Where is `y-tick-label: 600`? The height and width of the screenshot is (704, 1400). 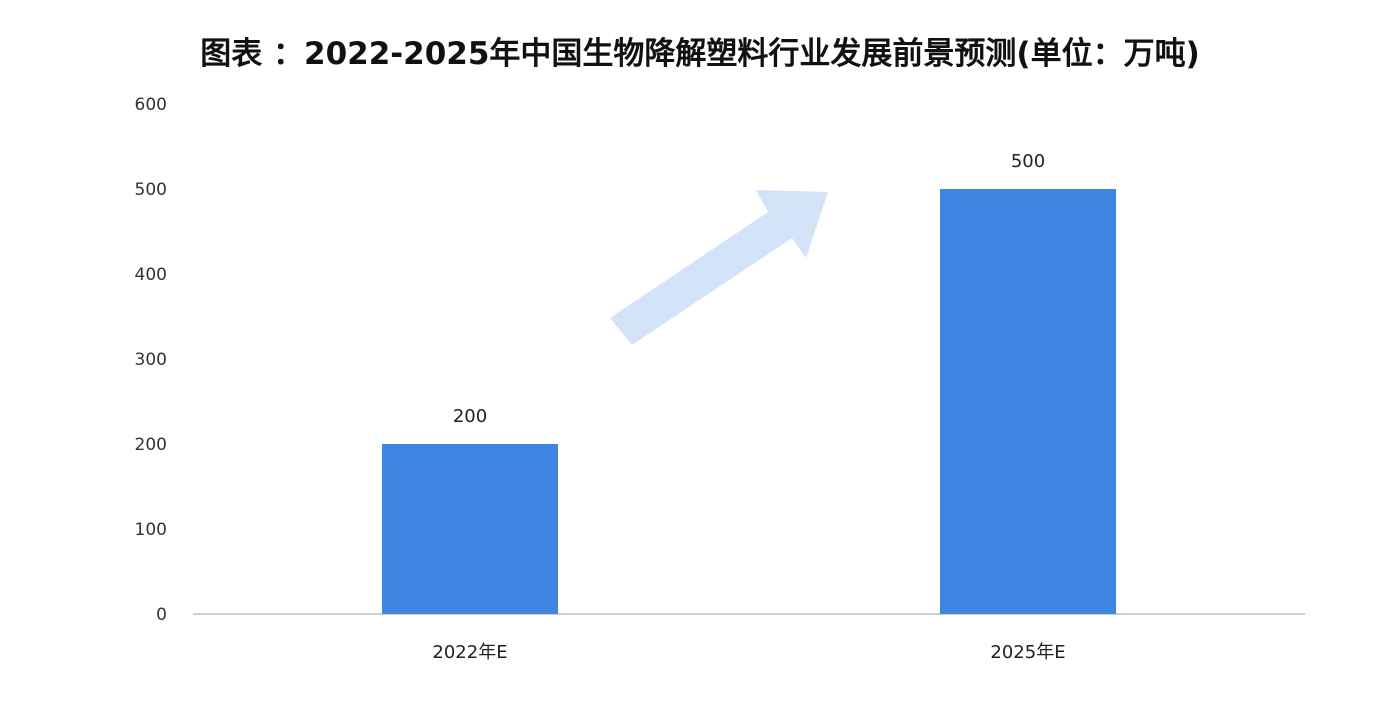
y-tick-label: 600 is located at coordinates (151, 105).